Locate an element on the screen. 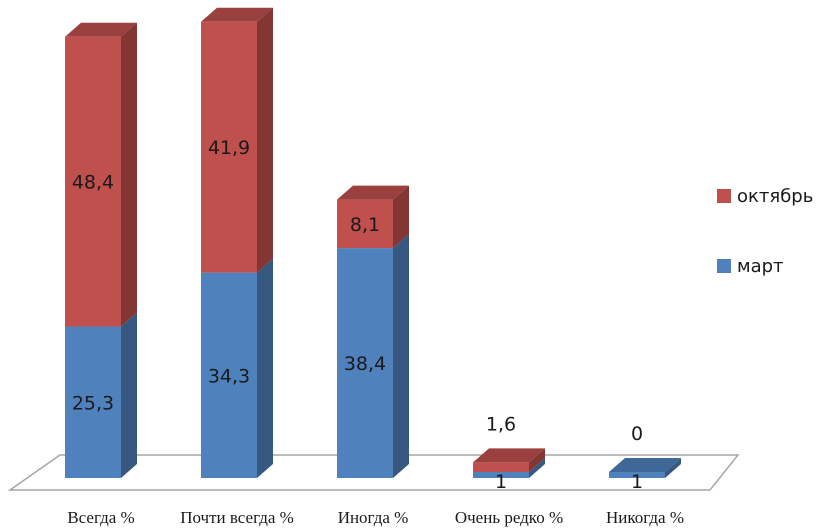 The height and width of the screenshot is (528, 830). legend: октябрь март is located at coordinates (765, 231).